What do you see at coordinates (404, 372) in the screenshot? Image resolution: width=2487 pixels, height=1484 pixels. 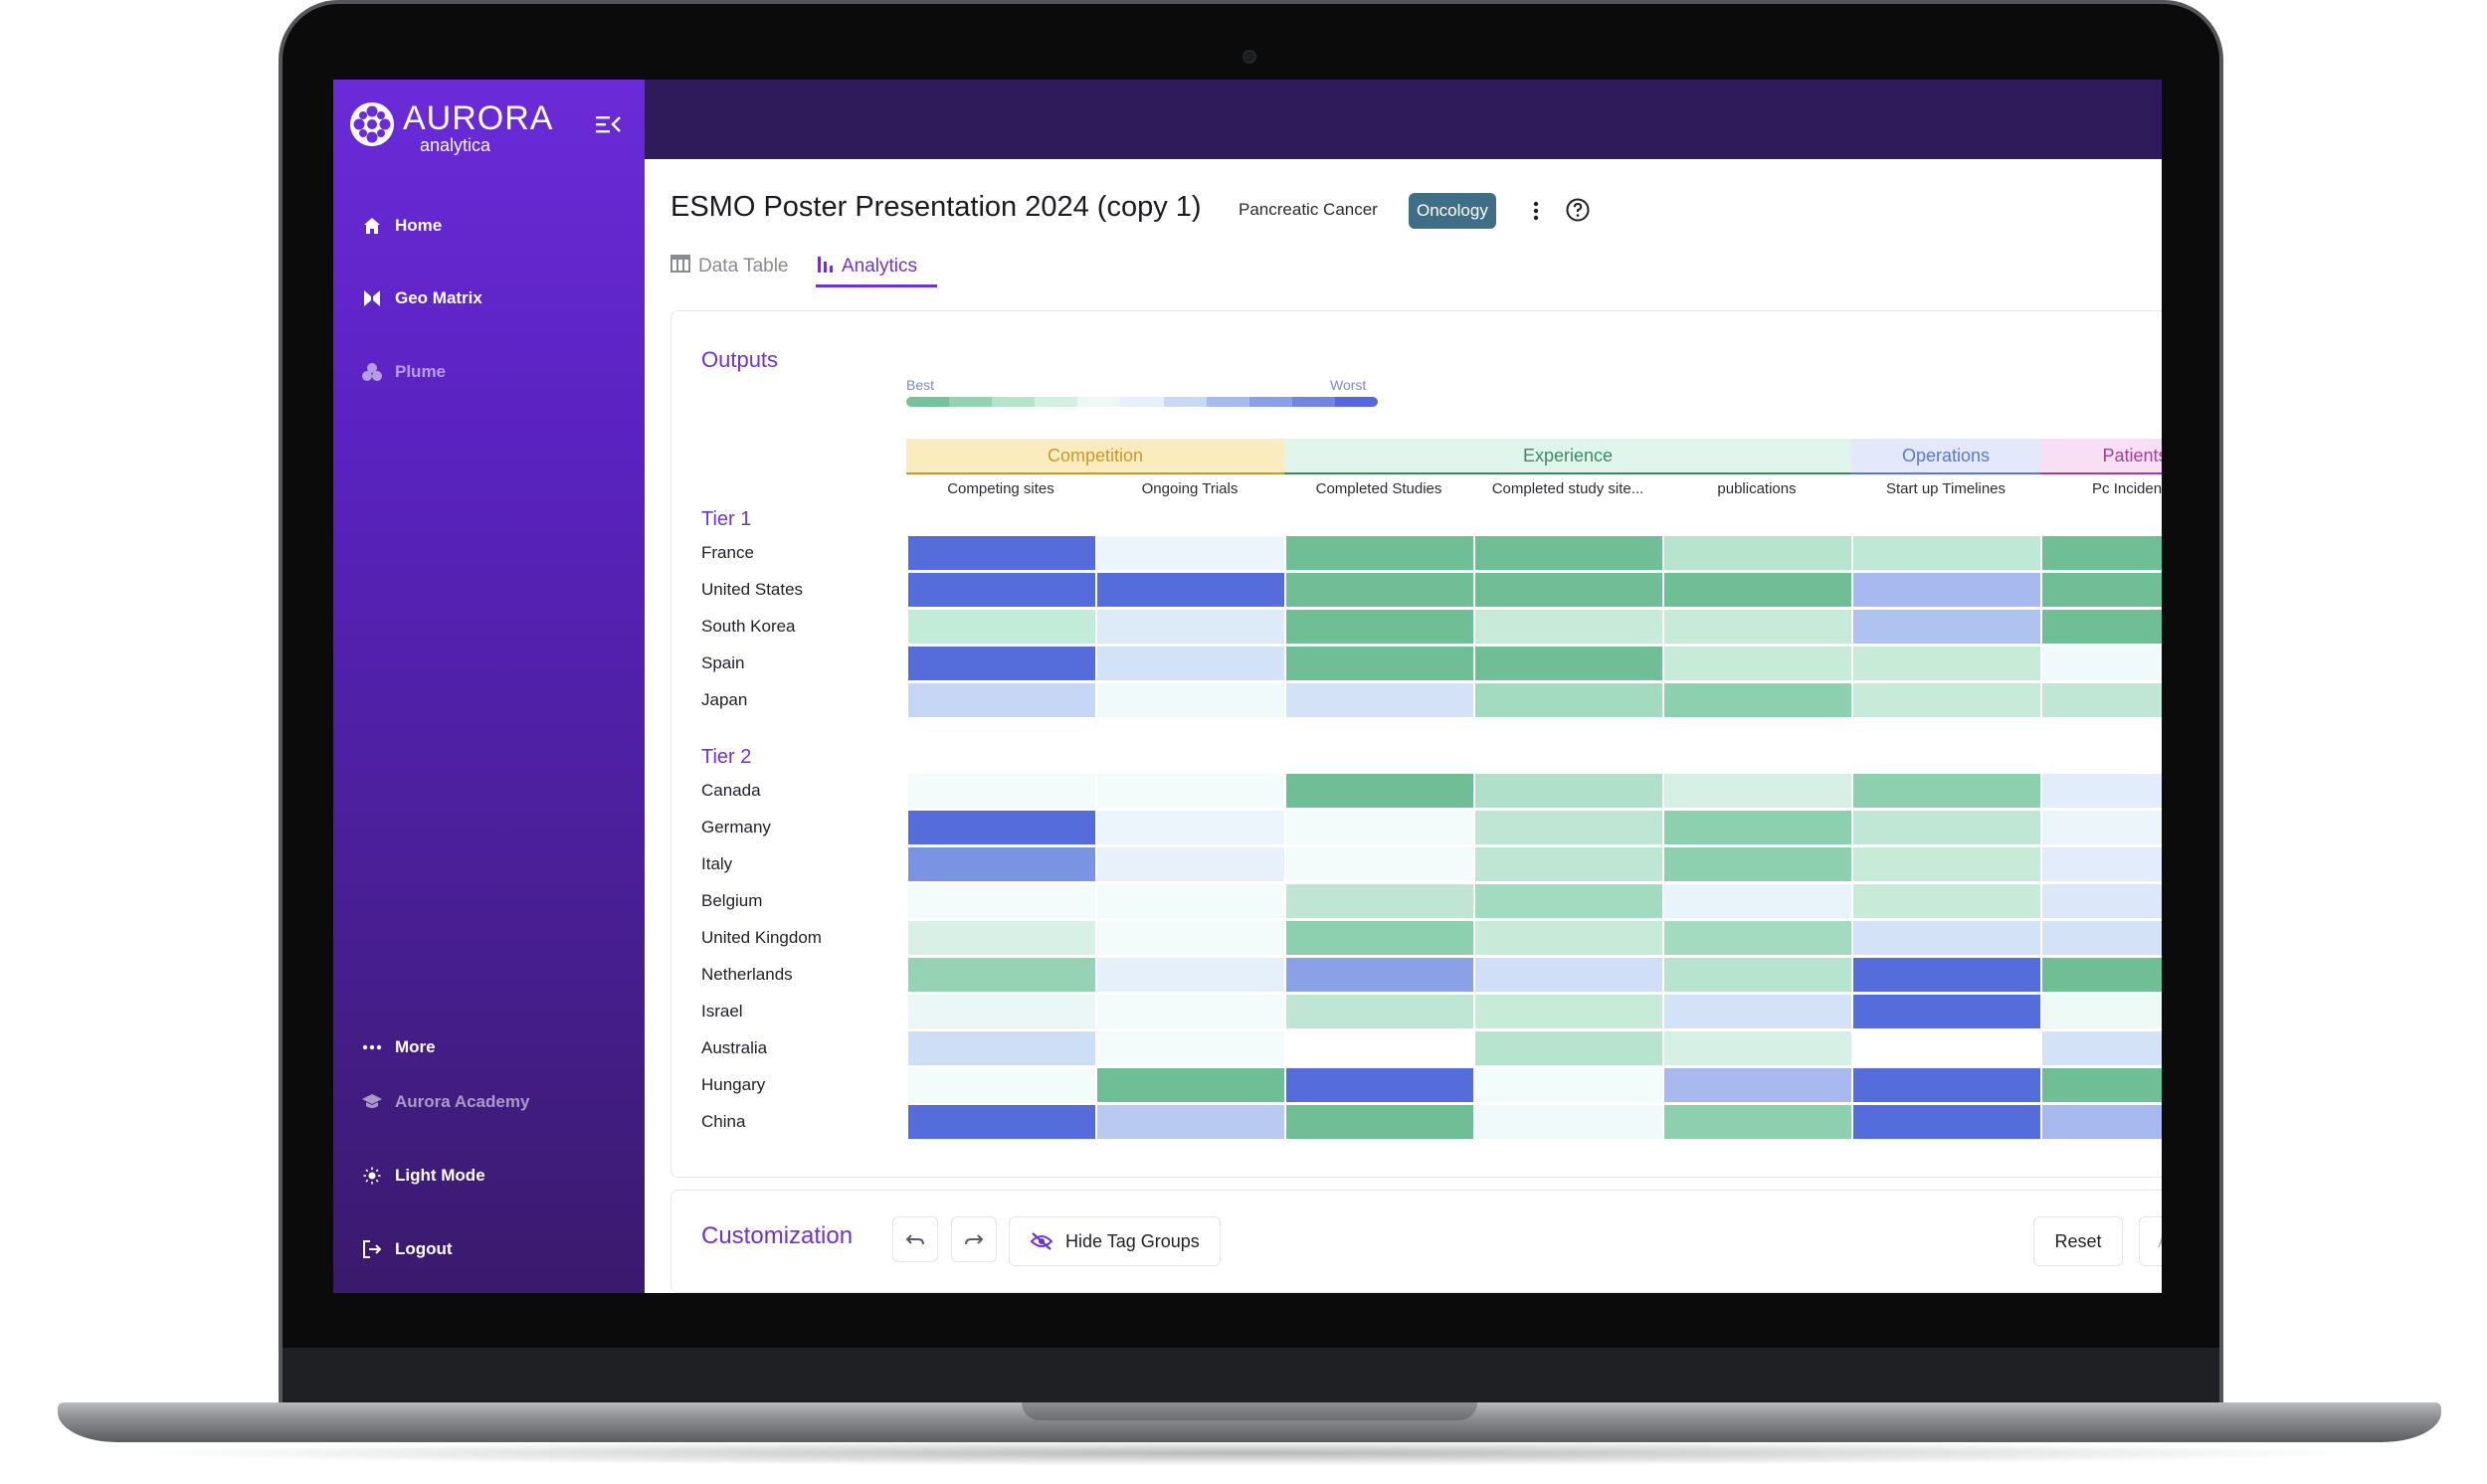 I see `sidebar-item-plume: Plume` at bounding box center [404, 372].